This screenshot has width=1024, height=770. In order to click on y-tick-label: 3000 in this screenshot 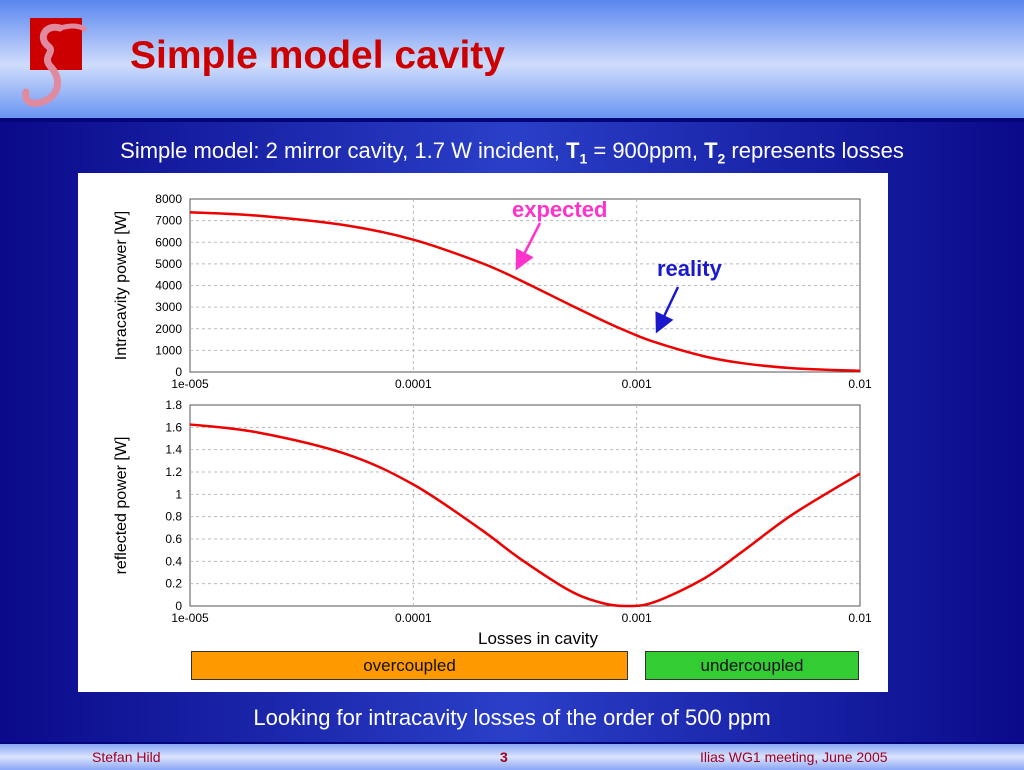, I will do `click(168, 307)`.